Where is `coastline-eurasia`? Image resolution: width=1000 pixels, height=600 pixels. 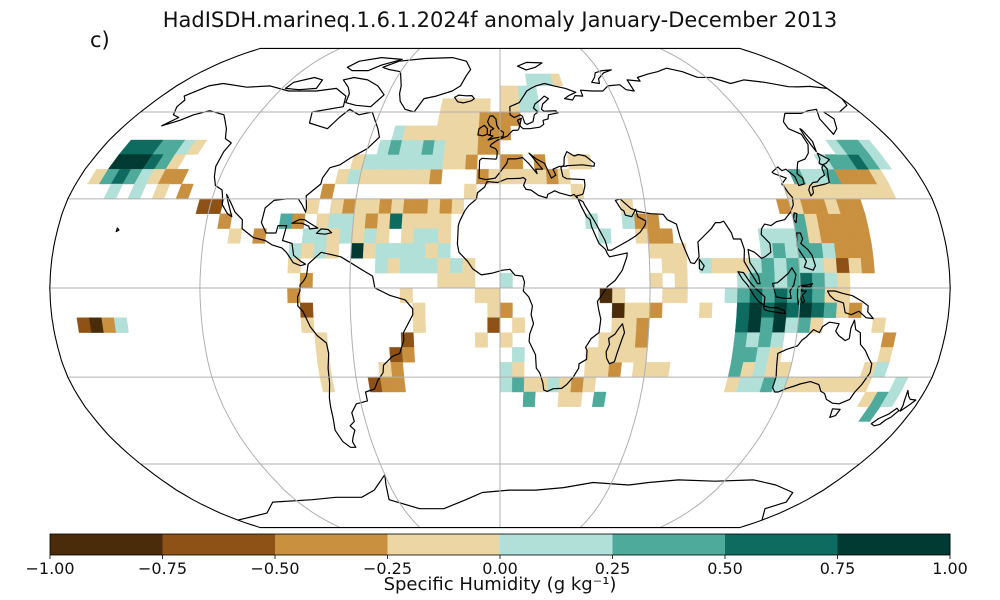
coastline-eurasia is located at coordinates (663, 176).